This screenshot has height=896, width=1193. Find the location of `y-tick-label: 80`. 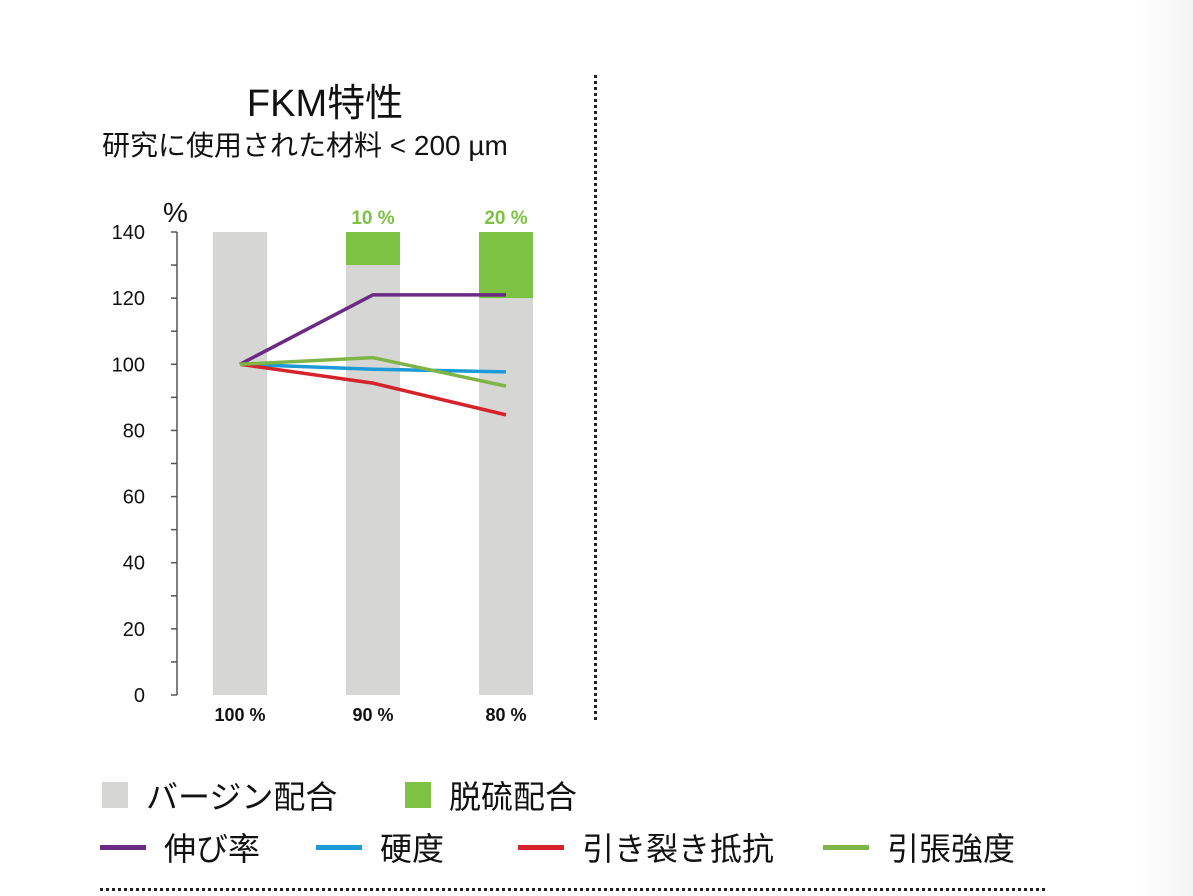

y-tick-label: 80 is located at coordinates (134, 431).